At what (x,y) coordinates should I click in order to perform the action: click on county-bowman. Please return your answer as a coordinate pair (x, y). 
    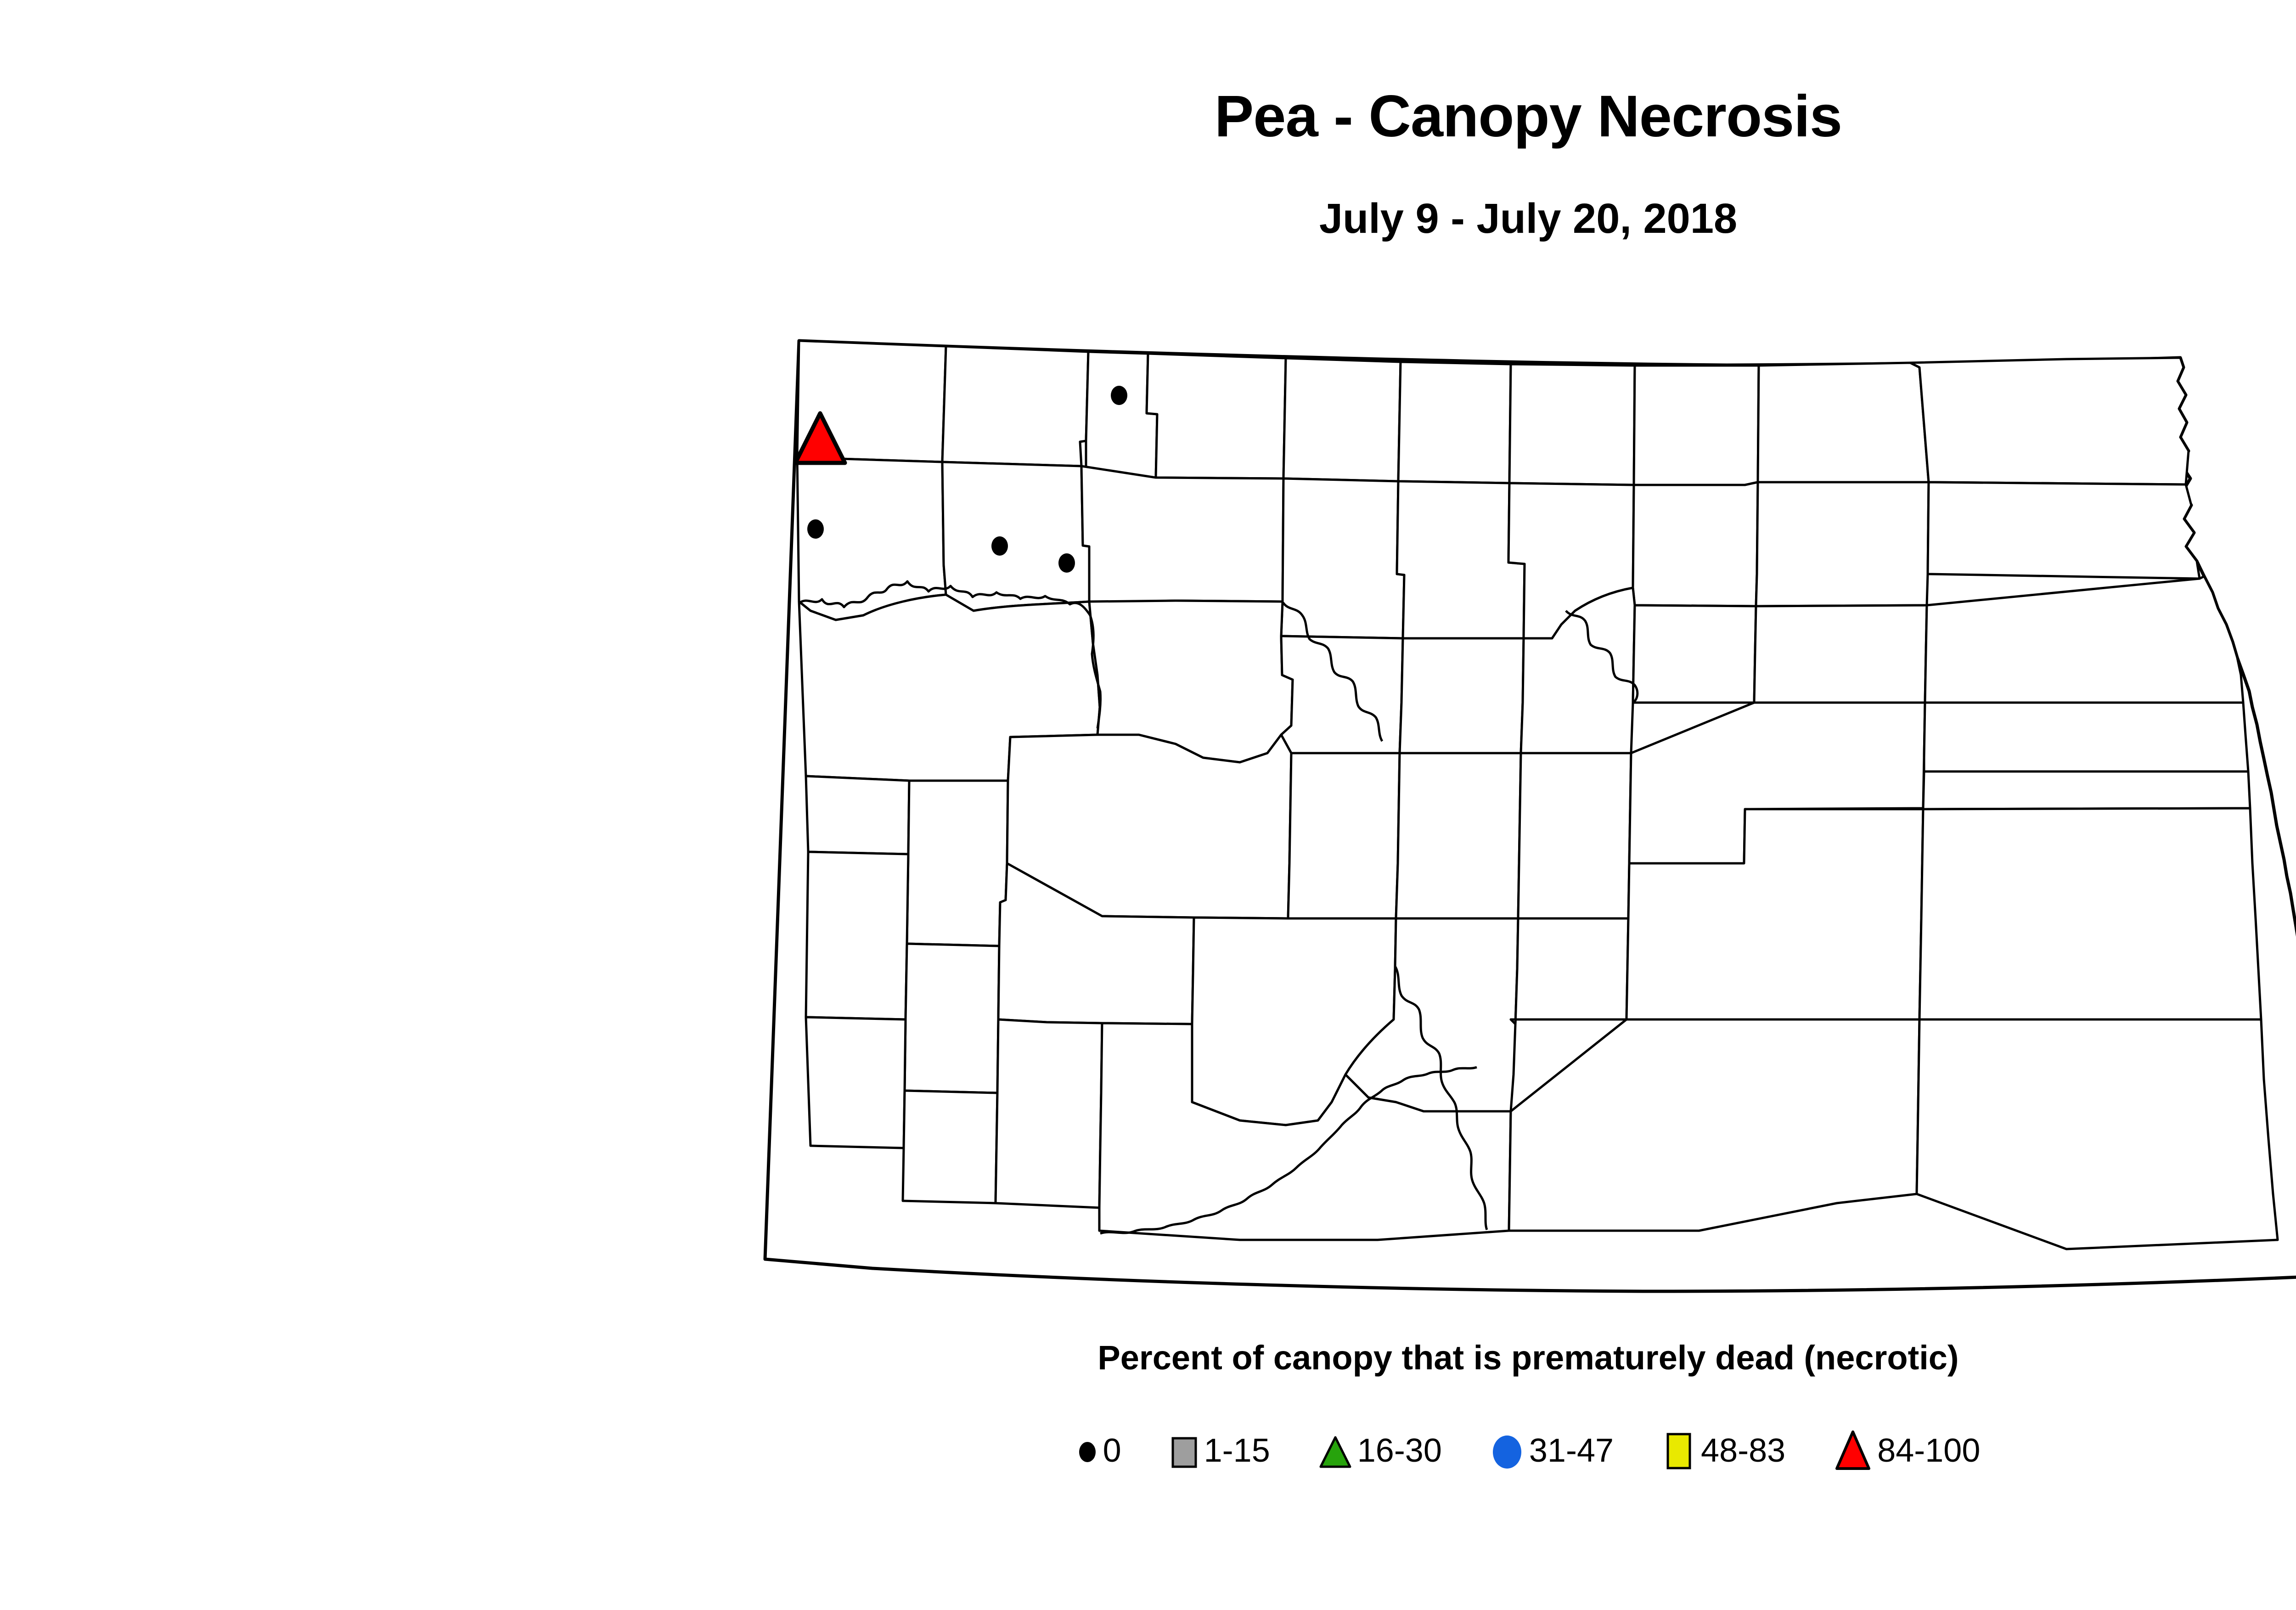
    Looking at the image, I should click on (856, 1082).